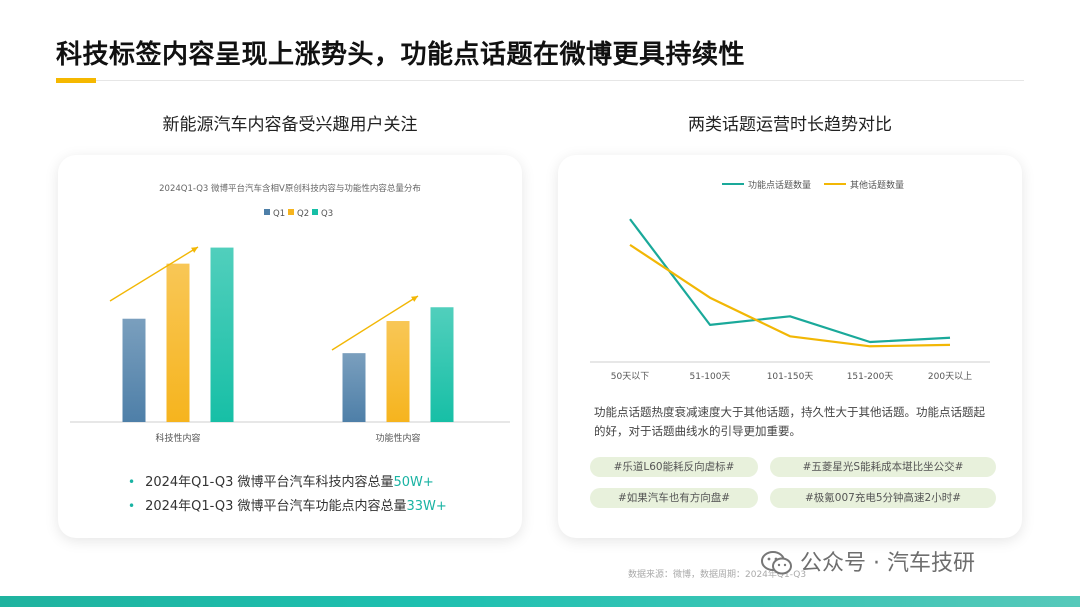 This screenshot has height=607, width=1080. Describe the element at coordinates (887, 563) in the screenshot. I see `watermark-text: 公众号 · 汽车技研` at that location.